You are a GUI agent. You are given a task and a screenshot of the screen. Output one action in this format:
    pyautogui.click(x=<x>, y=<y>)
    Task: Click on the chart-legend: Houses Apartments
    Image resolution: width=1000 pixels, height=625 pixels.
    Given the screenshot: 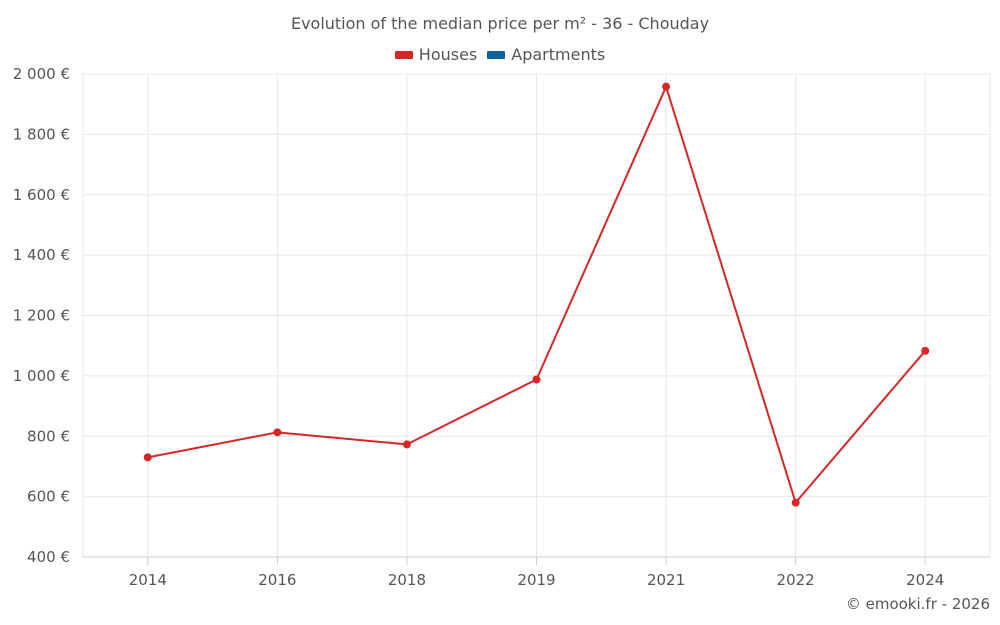 What is the action you would take?
    pyautogui.click(x=500, y=54)
    